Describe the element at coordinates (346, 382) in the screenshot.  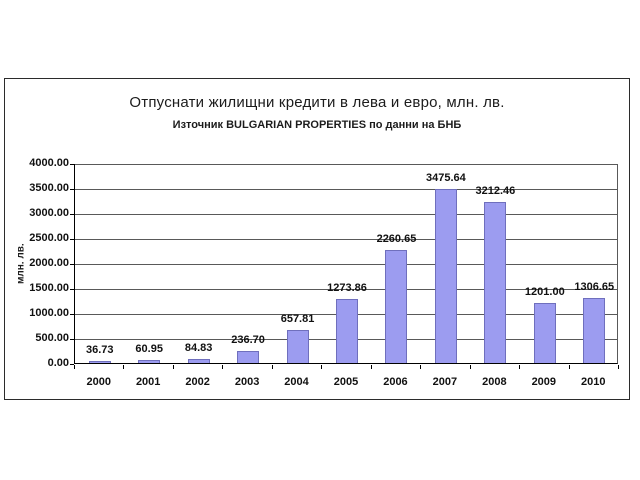
I see `x-tick-label: 2005` at that location.